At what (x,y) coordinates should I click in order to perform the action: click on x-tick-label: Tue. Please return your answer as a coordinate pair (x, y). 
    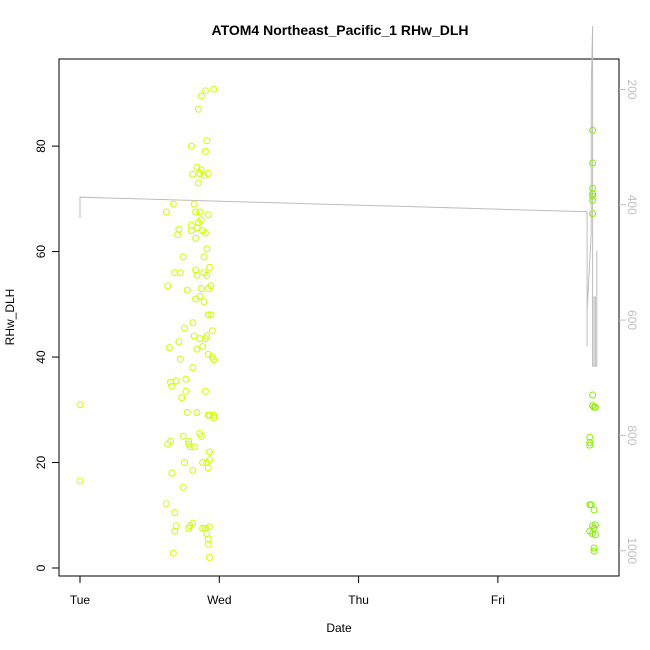
    Looking at the image, I should click on (80, 600).